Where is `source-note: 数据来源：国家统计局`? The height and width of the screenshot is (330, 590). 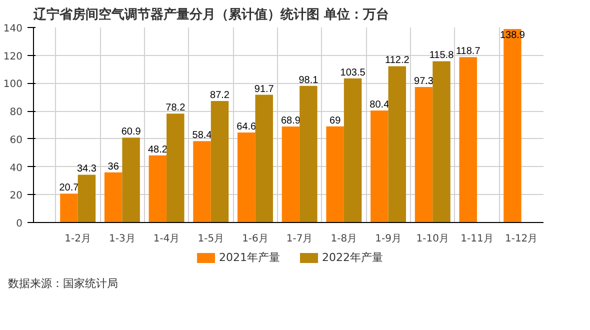 source-note: 数据来源：国家统计局 is located at coordinates (63, 284).